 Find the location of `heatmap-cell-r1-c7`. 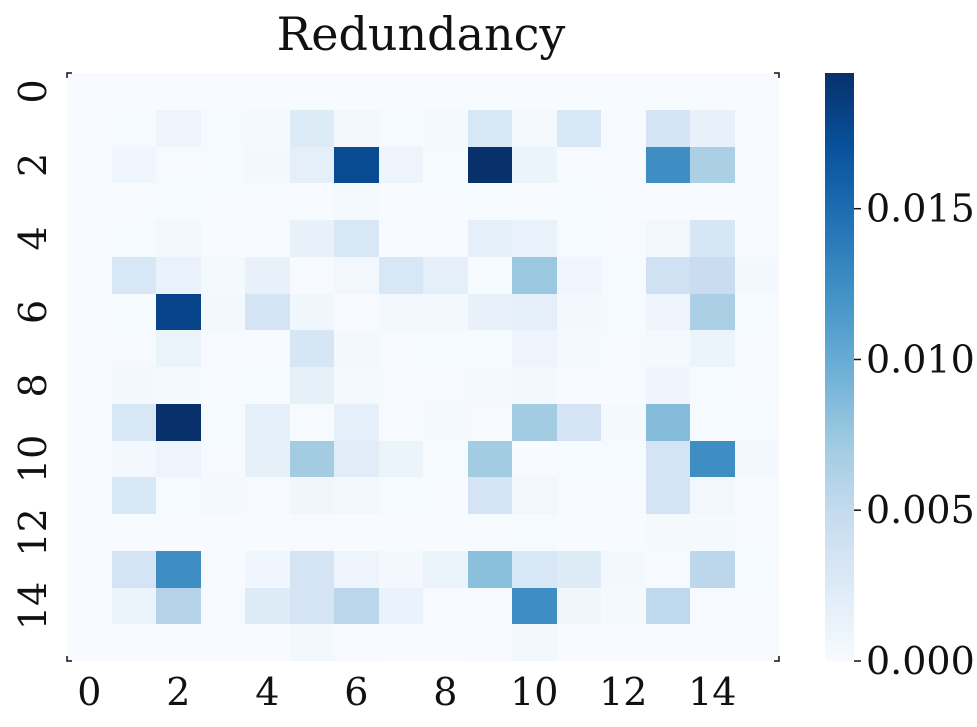

heatmap-cell-r1-c7 is located at coordinates (401, 128).